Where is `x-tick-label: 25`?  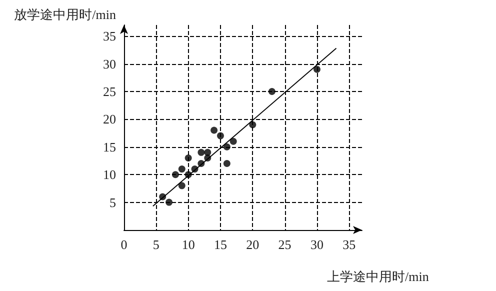
x-tick-label: 25 is located at coordinates (285, 244).